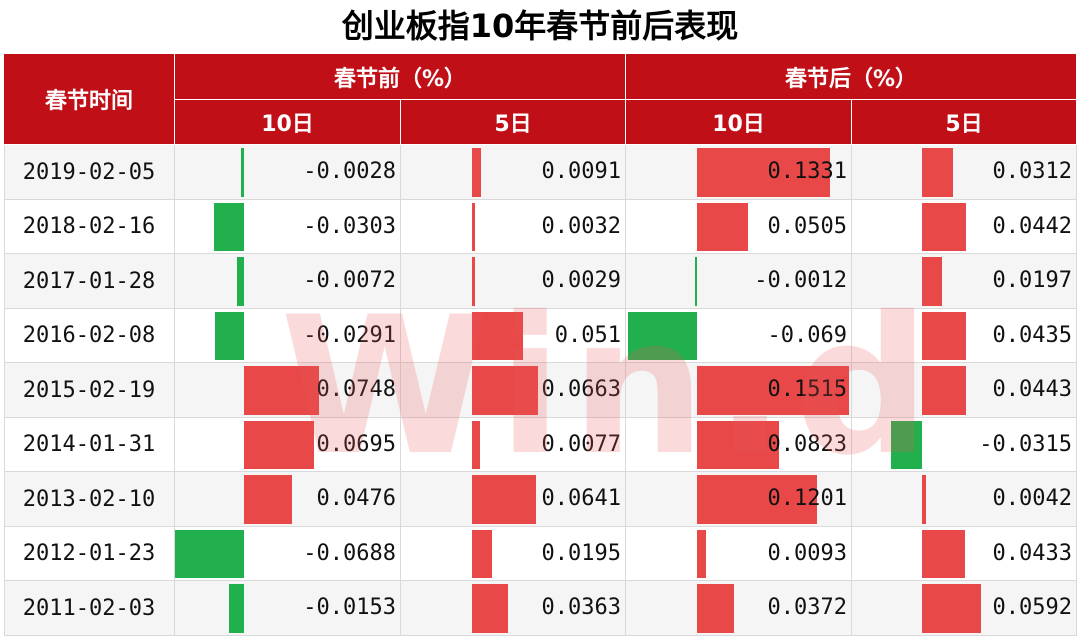 The width and height of the screenshot is (1080, 639). What do you see at coordinates (587, 335) in the screenshot?
I see `value-label: 0.051` at bounding box center [587, 335].